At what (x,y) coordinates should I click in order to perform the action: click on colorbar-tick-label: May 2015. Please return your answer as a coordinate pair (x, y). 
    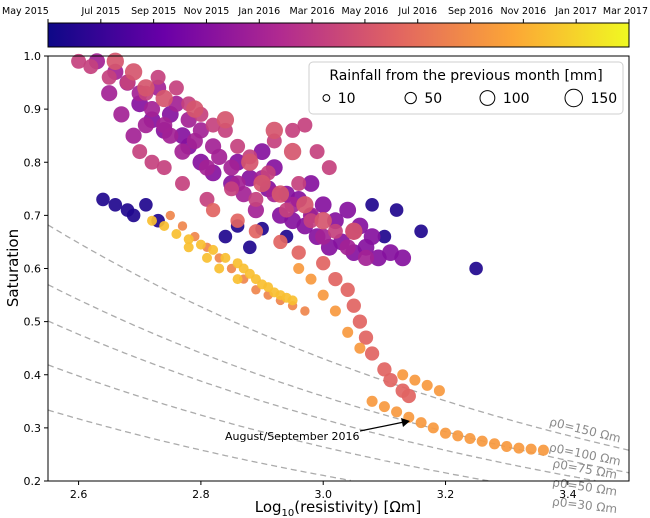
    Looking at the image, I should click on (25, 11).